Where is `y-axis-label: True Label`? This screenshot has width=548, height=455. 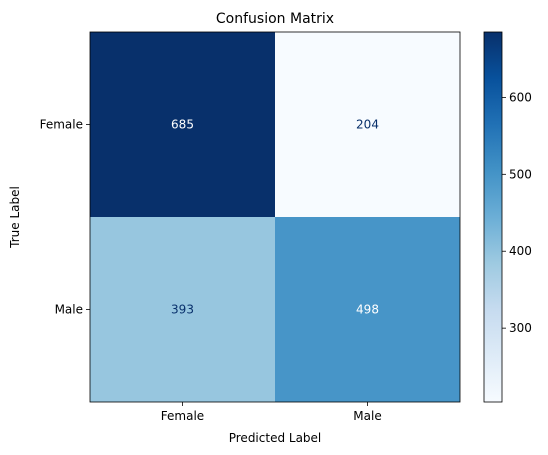 y-axis-label: True Label is located at coordinates (15, 217).